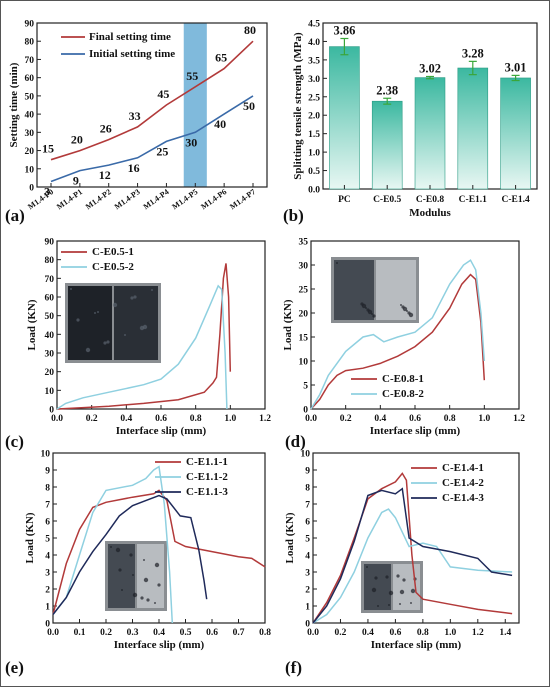 The image size is (550, 688). Describe the element at coordinates (30, 170) in the screenshot. I see `a-ytick-label: 10` at that location.